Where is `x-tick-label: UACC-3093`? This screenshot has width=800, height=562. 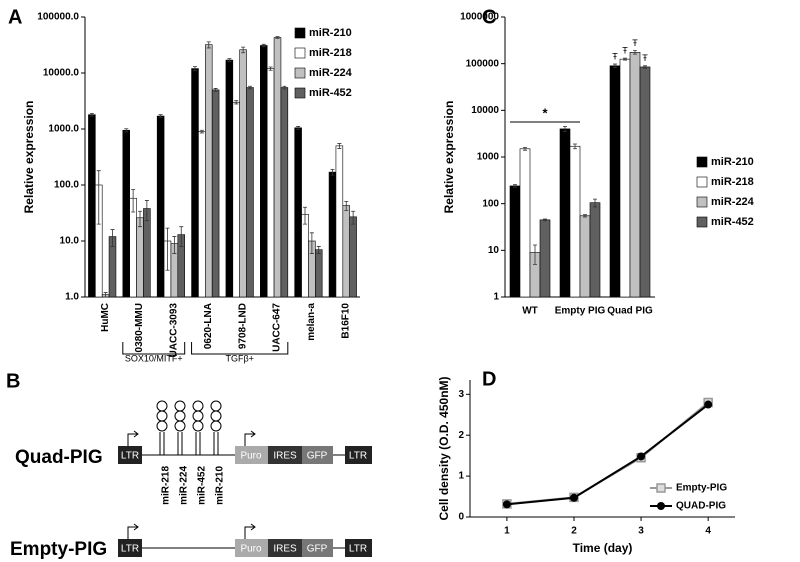
x-tick-label: UACC-3093 is located at coordinates (174, 330).